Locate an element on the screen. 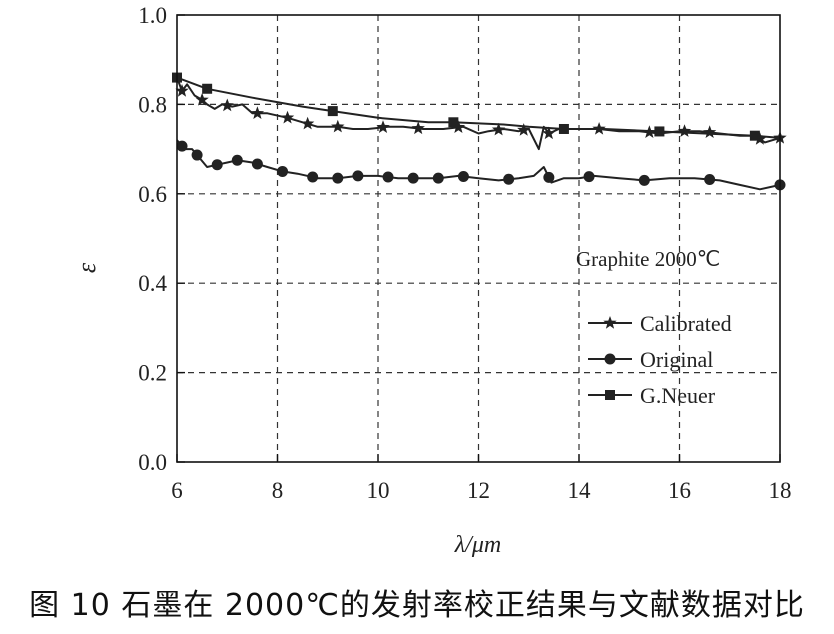  legend: Calibrated Original G.Neuer is located at coordinates (660, 359).